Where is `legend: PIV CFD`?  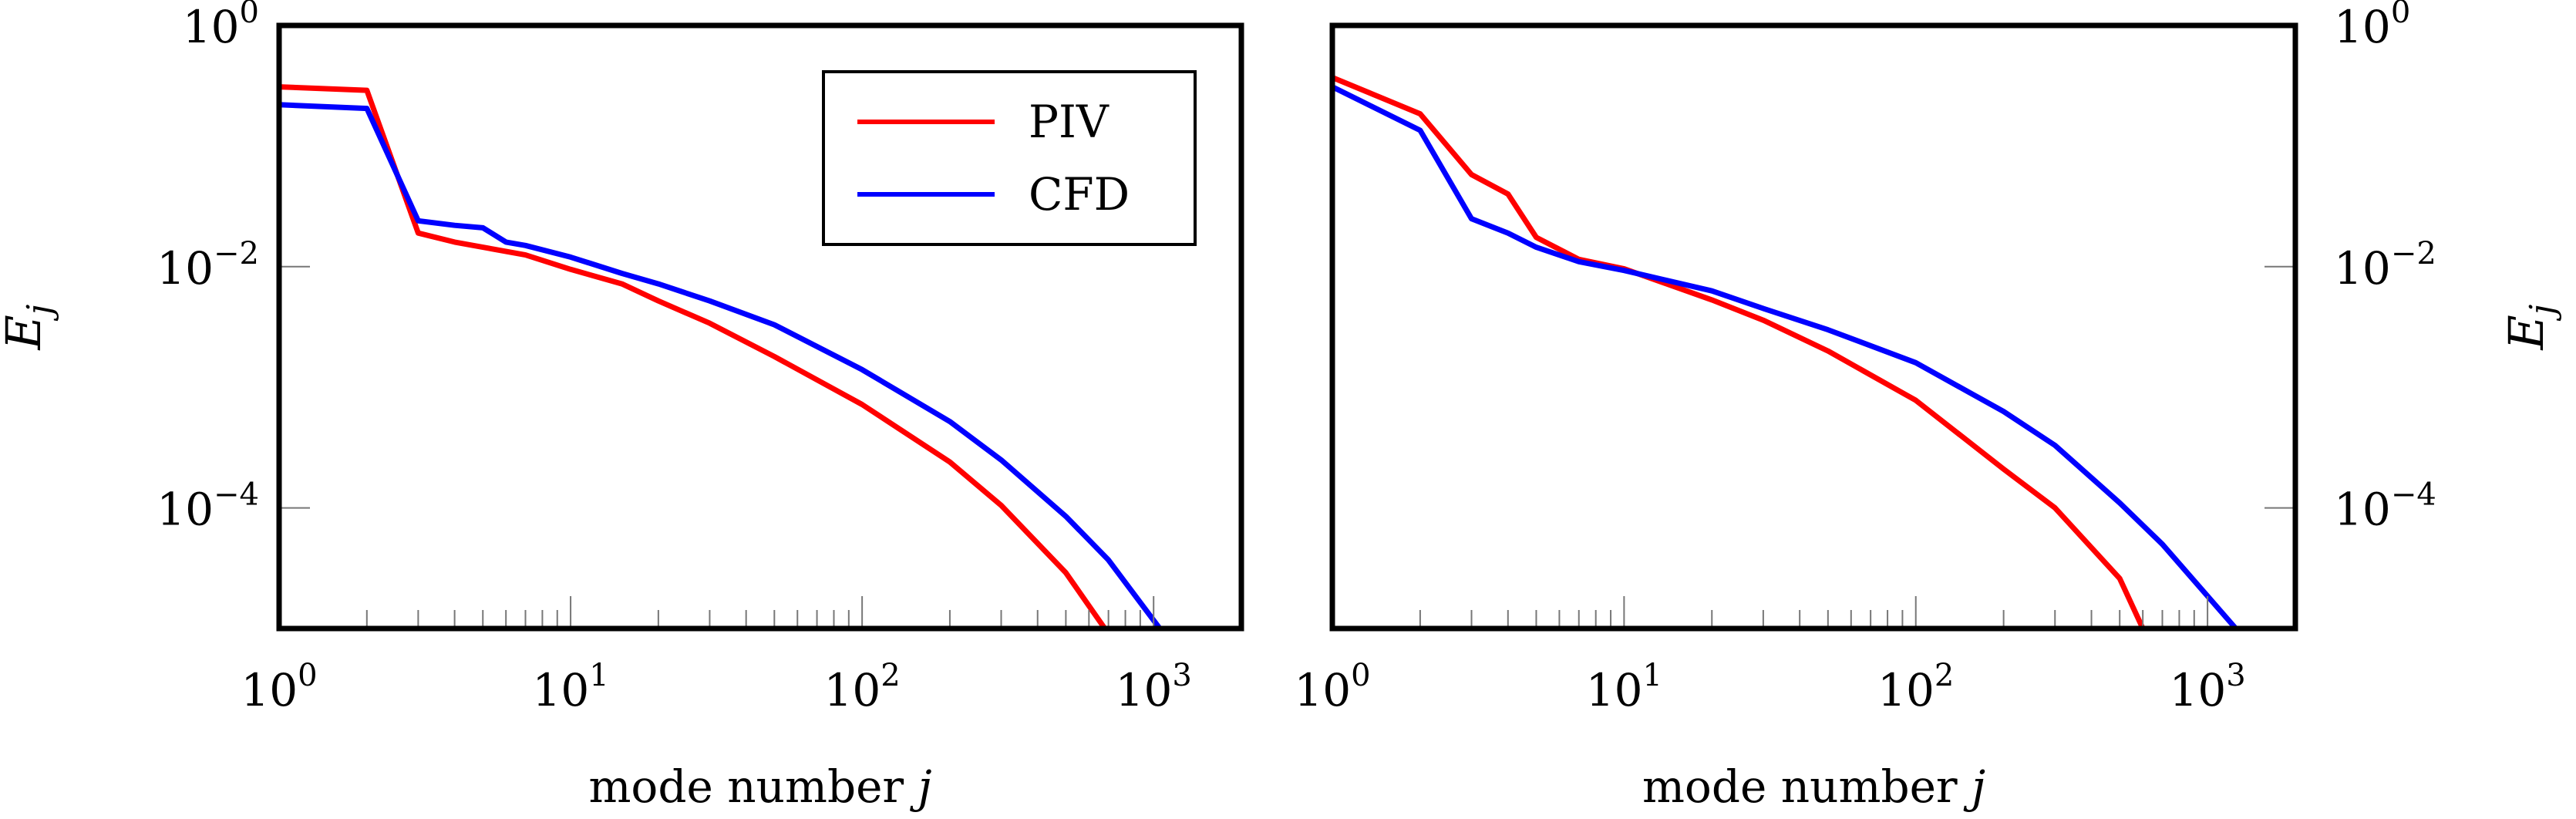 legend: PIV CFD is located at coordinates (1009, 158).